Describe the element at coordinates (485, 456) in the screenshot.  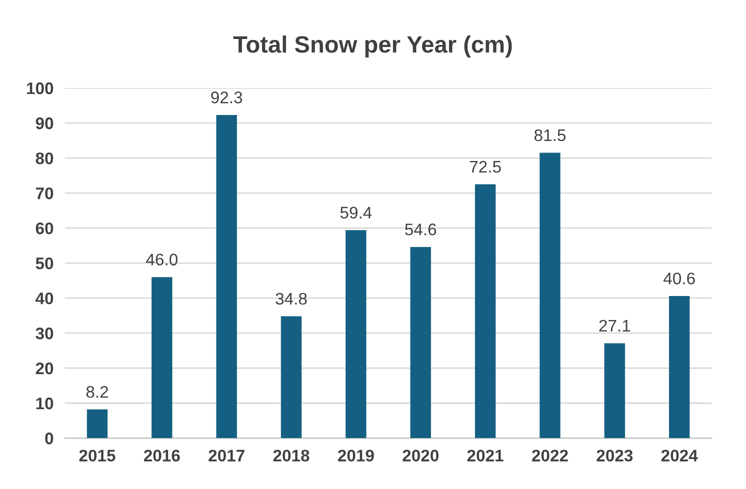
I see `x-tick-label: 2021` at that location.